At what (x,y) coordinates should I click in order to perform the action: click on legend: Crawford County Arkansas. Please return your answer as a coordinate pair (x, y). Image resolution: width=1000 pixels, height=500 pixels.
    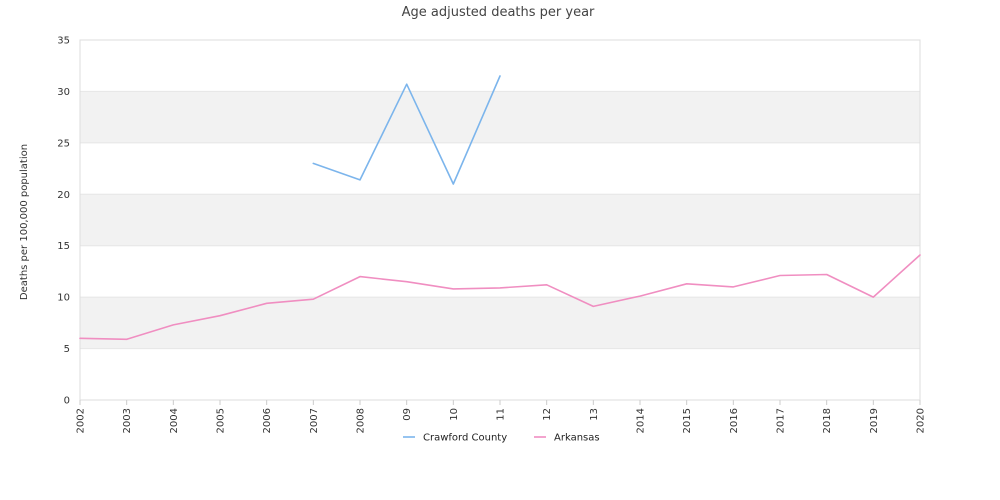
    Looking at the image, I should click on (501, 438).